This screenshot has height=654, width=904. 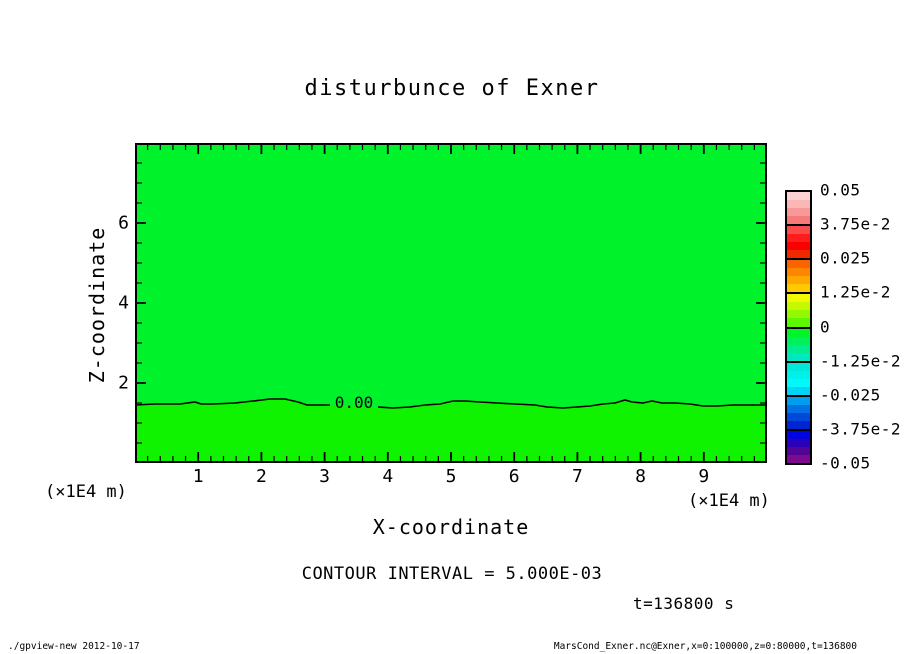 What do you see at coordinates (845, 463) in the screenshot?
I see `colorbar-tick-label: -0.05` at bounding box center [845, 463].